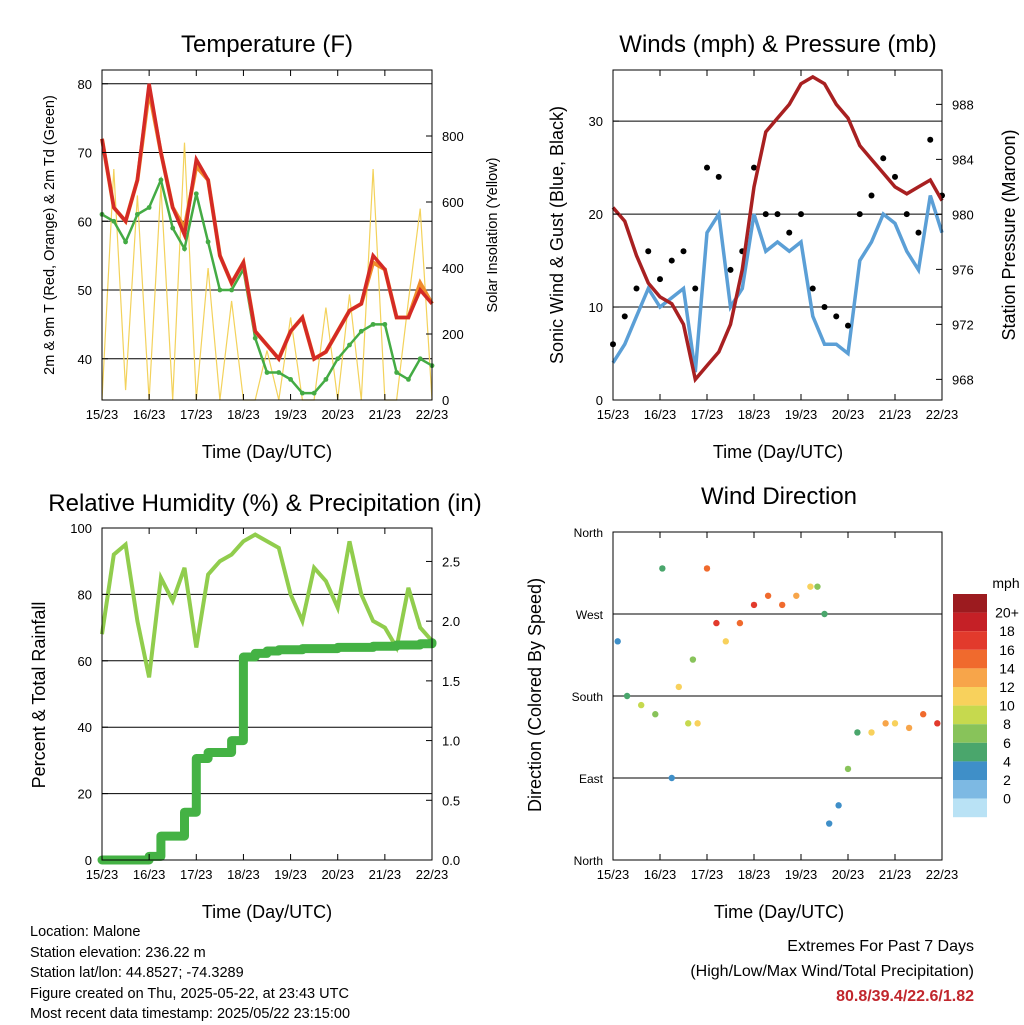 This screenshot has height=1025, width=1024. Describe the element at coordinates (451, 621) in the screenshot. I see `y-tick-label: 2.0` at that location.